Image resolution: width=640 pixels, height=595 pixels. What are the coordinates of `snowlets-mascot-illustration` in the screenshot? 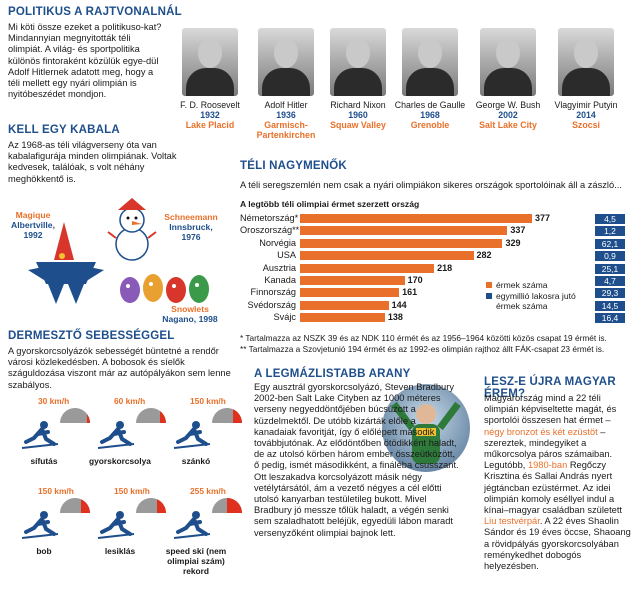 It's located at (166, 287).